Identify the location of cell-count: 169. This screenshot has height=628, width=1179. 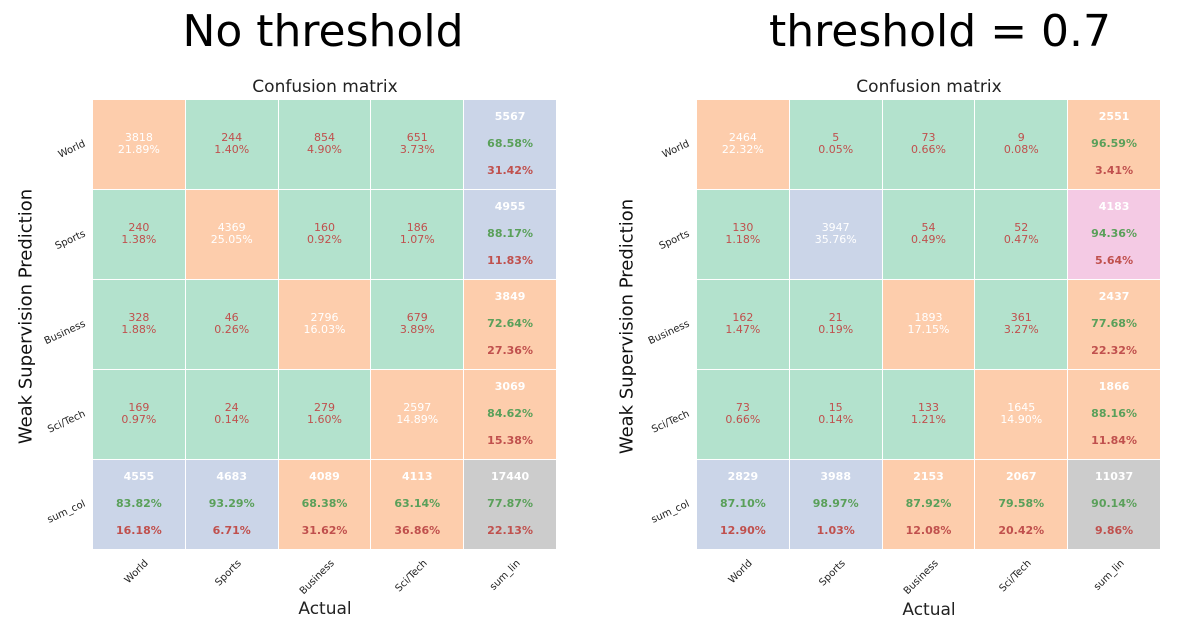
(139, 407).